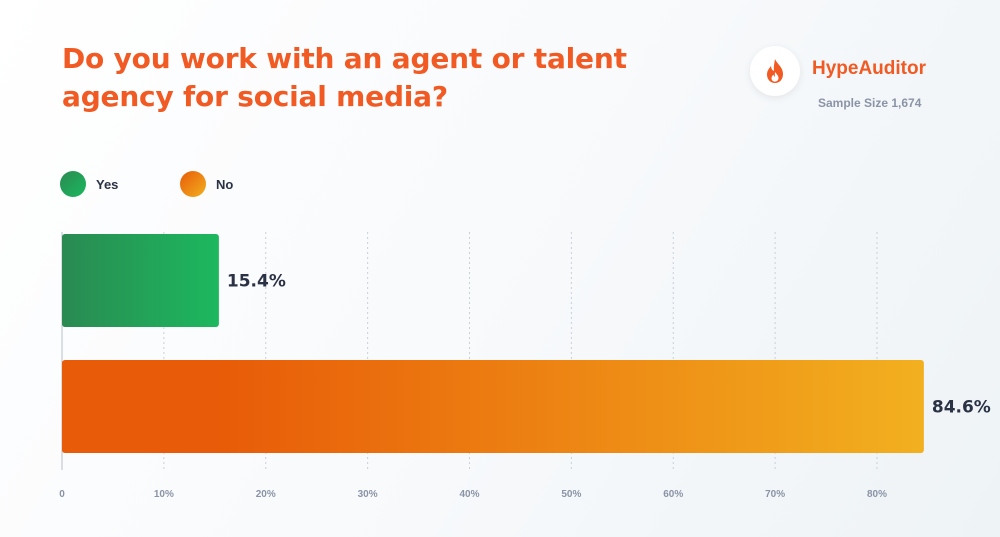 This screenshot has height=537, width=1000. What do you see at coordinates (193, 184) in the screenshot?
I see `legend-swatch-no` at bounding box center [193, 184].